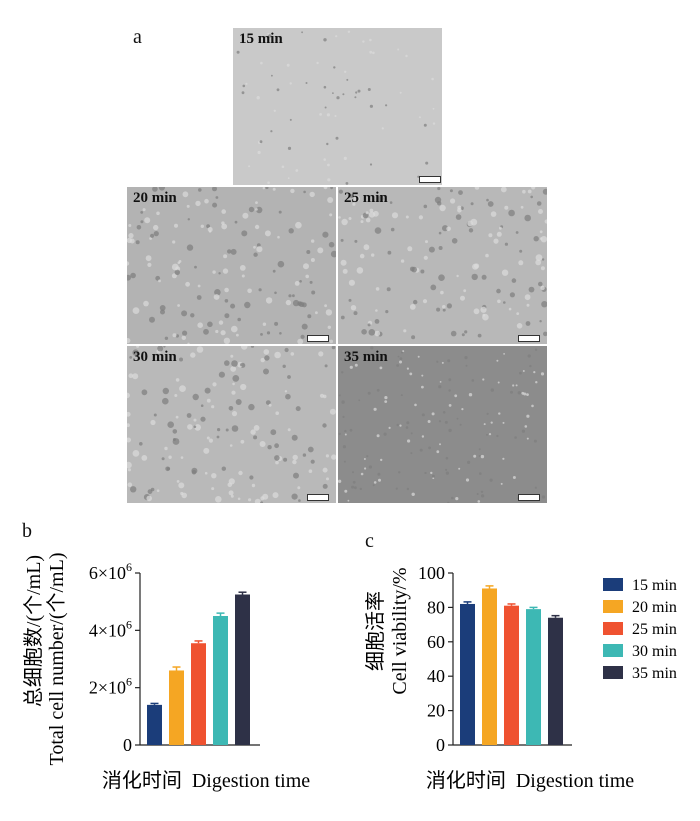 The height and width of the screenshot is (821, 700). I want to click on chart-b-ylabel: Total cell number/(个/mL), so click(56, 659).